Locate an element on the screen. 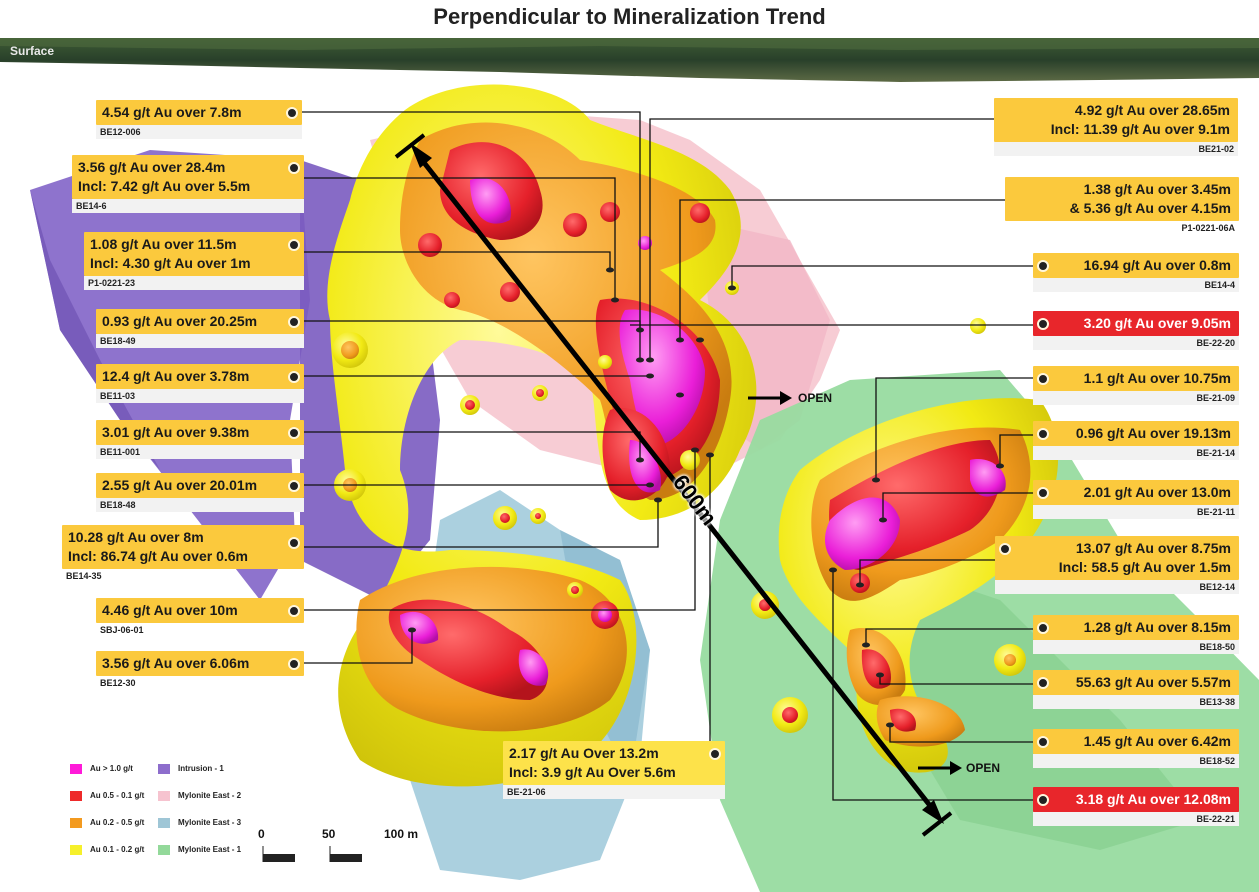 This screenshot has height=892, width=1259. legend-item: Mylonite East - 2 is located at coordinates (199, 796).